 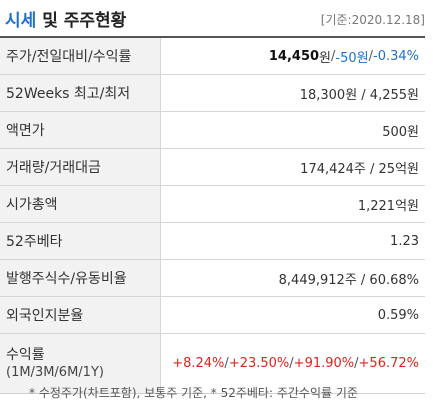 I want to click on price-change: -50원, so click(x=352, y=58).